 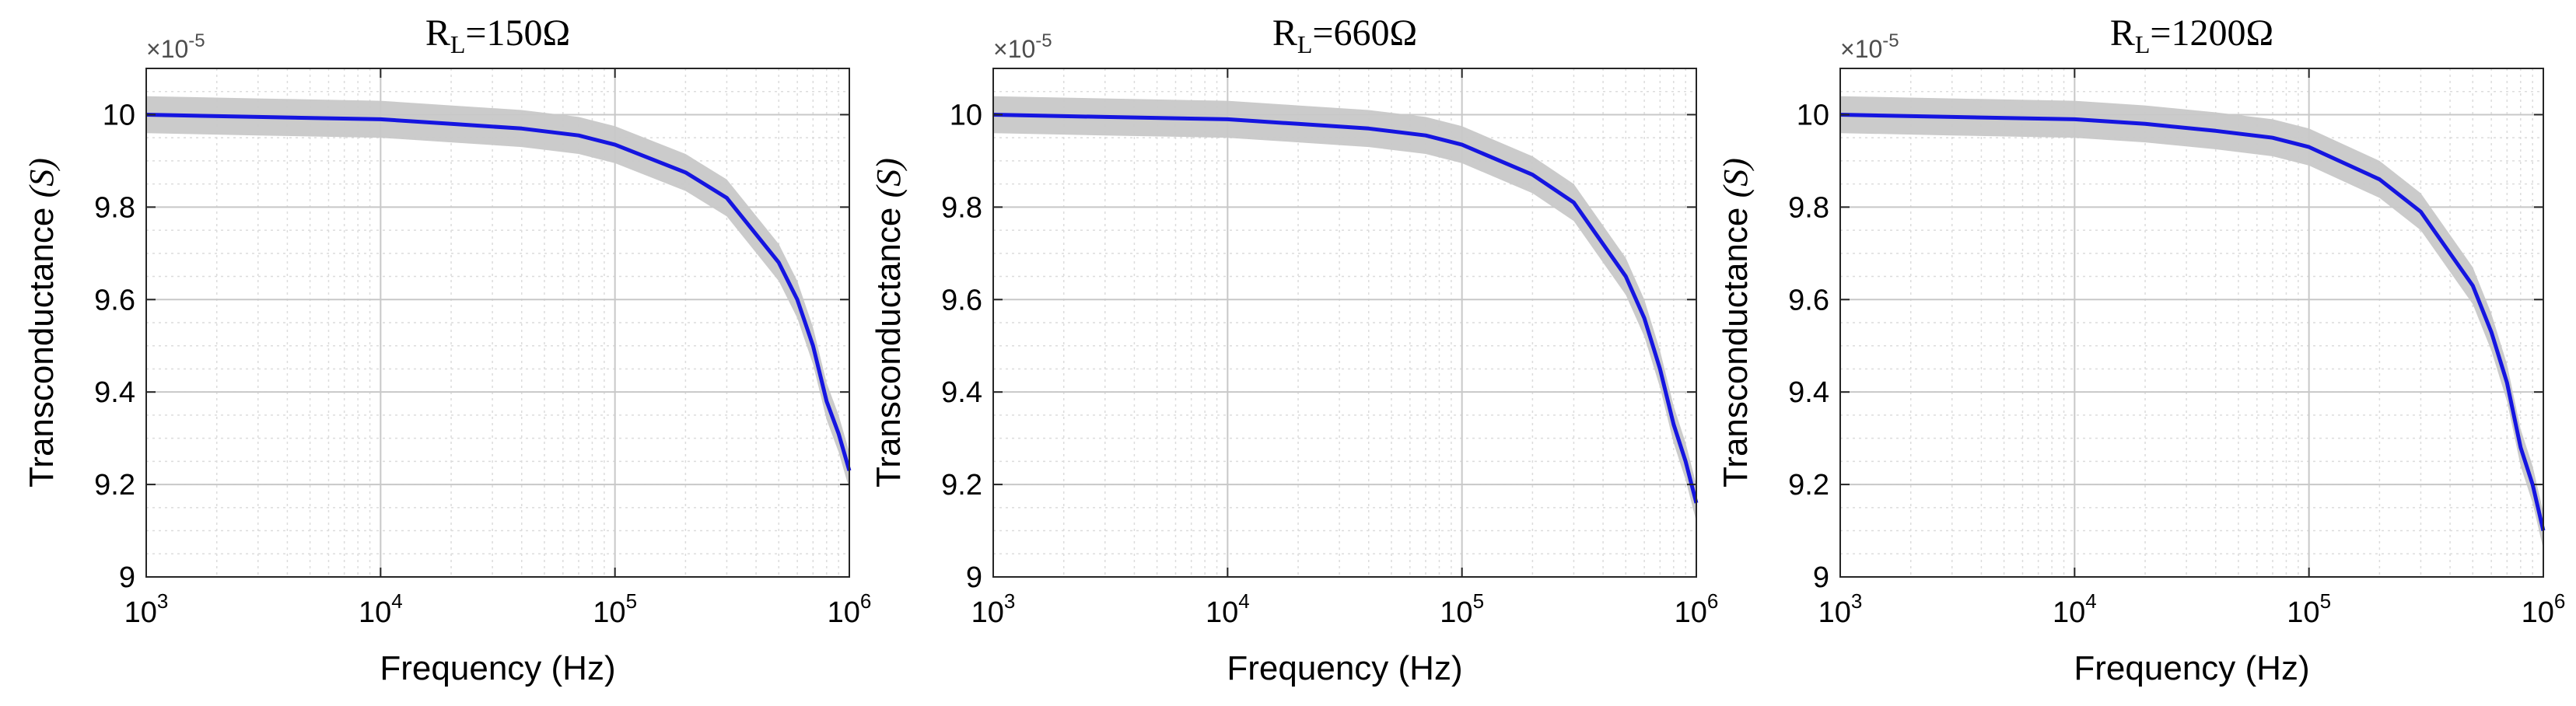 I want to click on title-rest: =660Ω, so click(x=1364, y=33).